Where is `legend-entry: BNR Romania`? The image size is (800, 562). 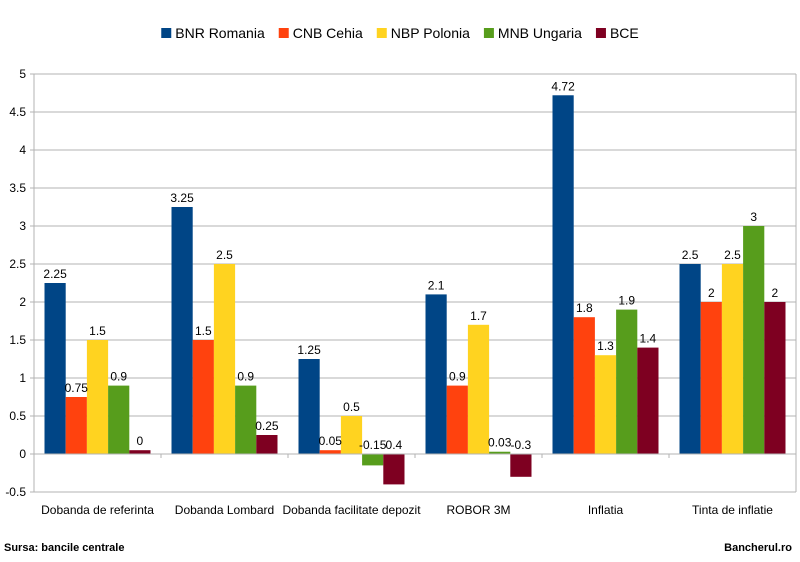 legend-entry: BNR Romania is located at coordinates (220, 33).